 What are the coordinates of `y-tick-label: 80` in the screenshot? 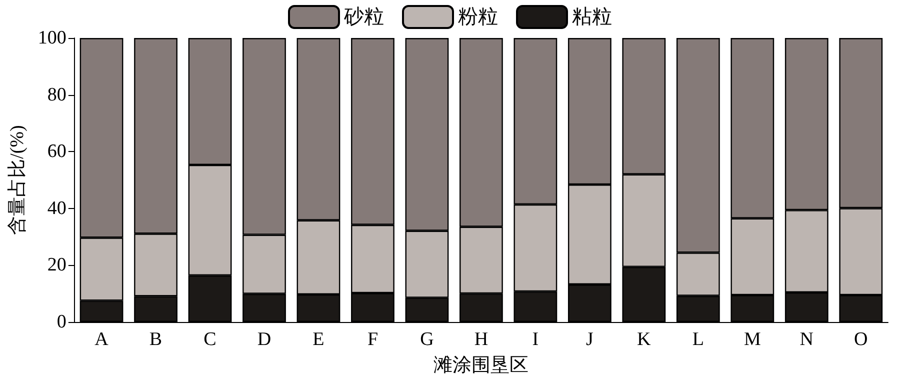 It's located at (56, 95).